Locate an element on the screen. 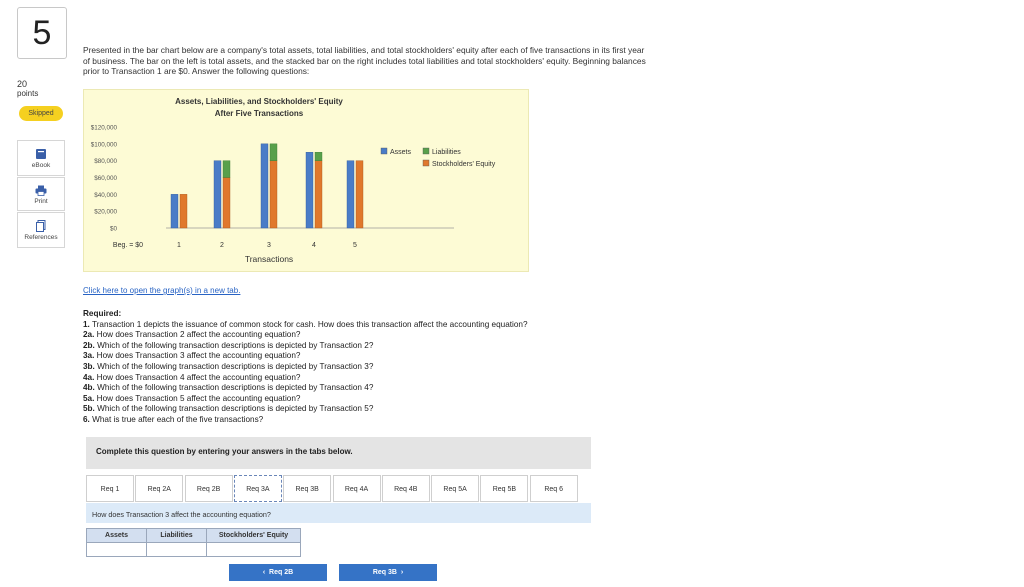 This screenshot has width=1024, height=587. references-icon is located at coordinates (41, 226).